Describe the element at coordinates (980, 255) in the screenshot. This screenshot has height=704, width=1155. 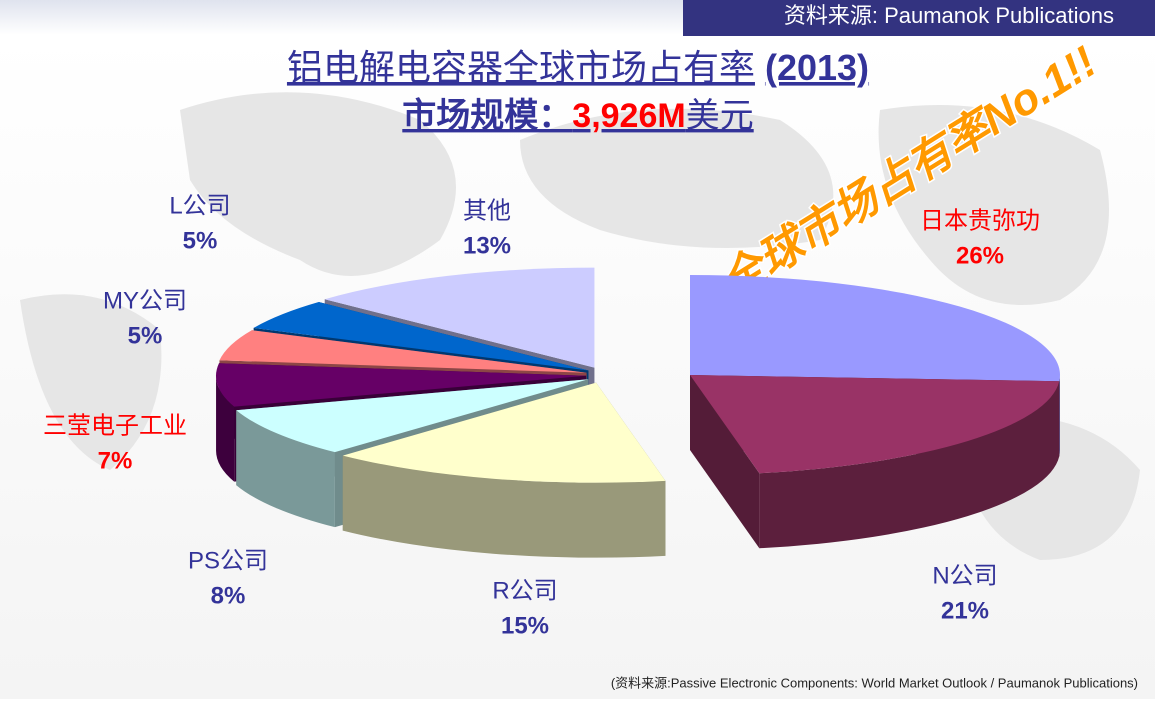
I see `value-label: 26%` at that location.